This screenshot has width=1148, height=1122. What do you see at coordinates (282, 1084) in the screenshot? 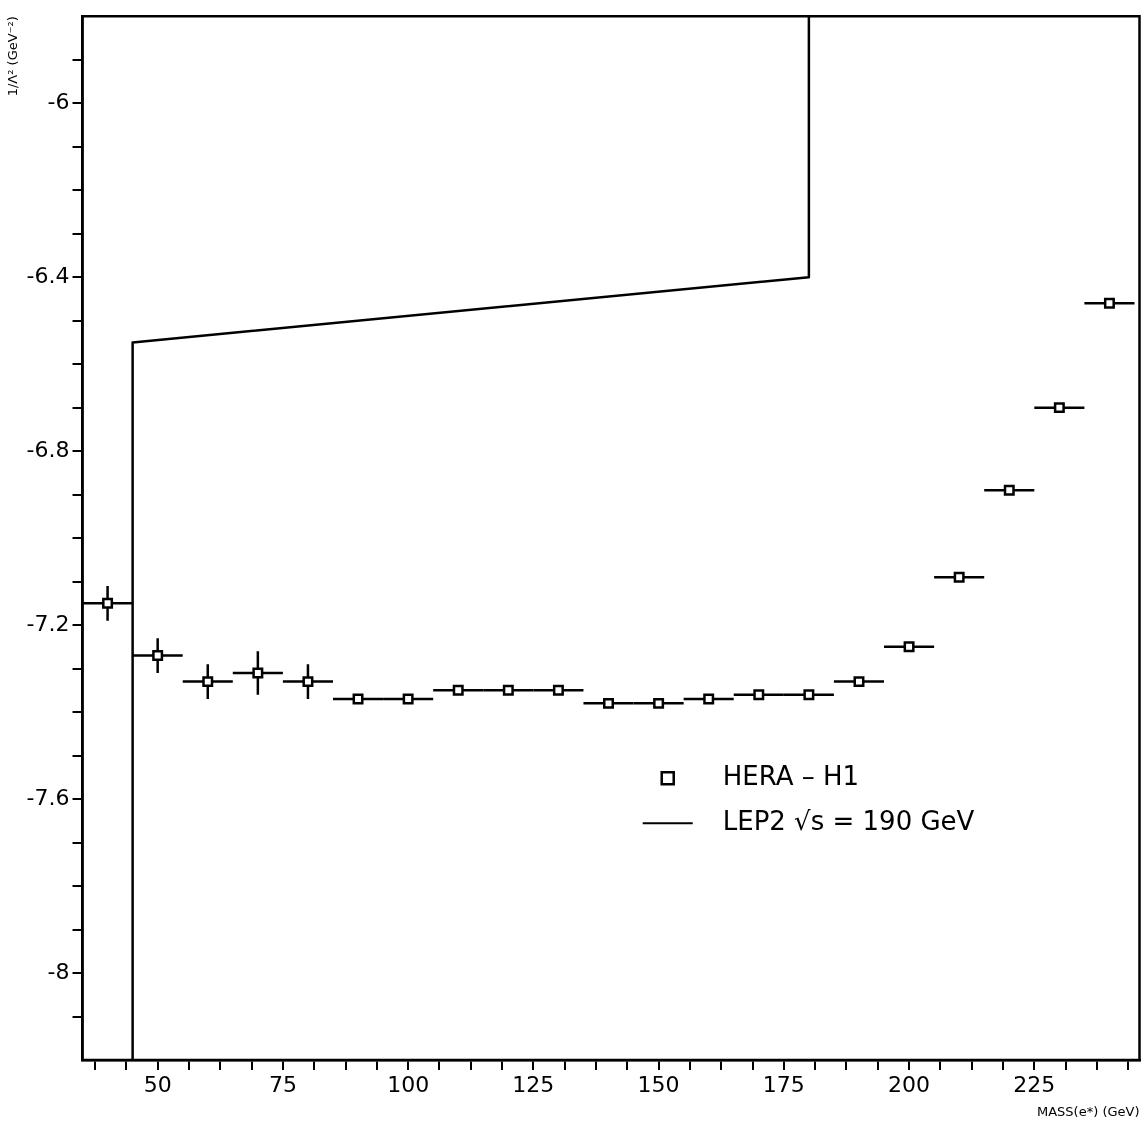
I see `x-tick-label: 75` at bounding box center [282, 1084].